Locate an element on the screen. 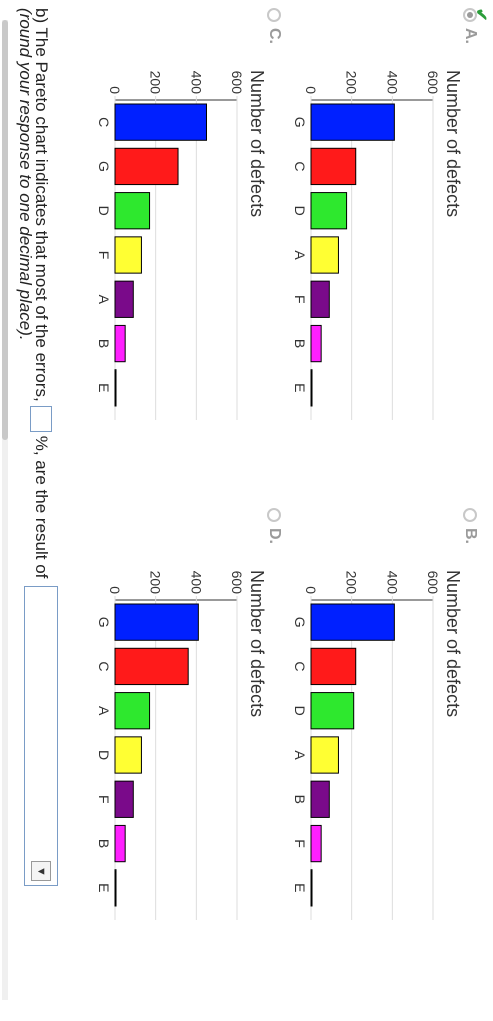 This screenshot has width=493, height=1021. chart-svg: 0 200 400 600 C G D F A B E is located at coordinates (170, 245).